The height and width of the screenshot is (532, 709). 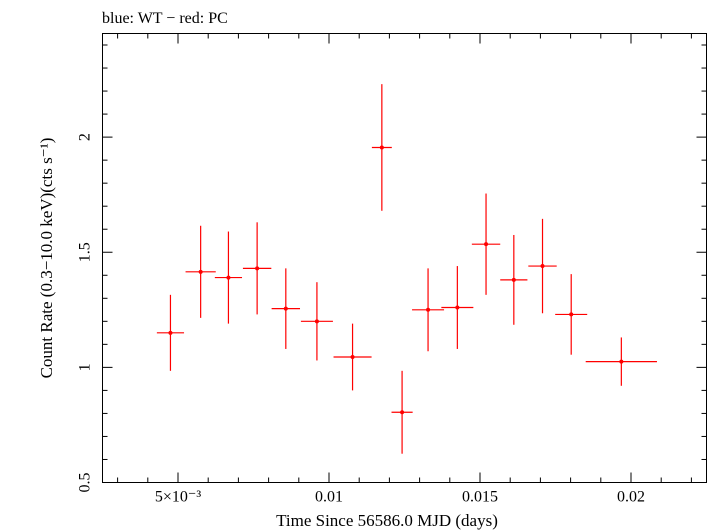 What do you see at coordinates (85, 137) in the screenshot?
I see `y-tick-label: 2` at bounding box center [85, 137].